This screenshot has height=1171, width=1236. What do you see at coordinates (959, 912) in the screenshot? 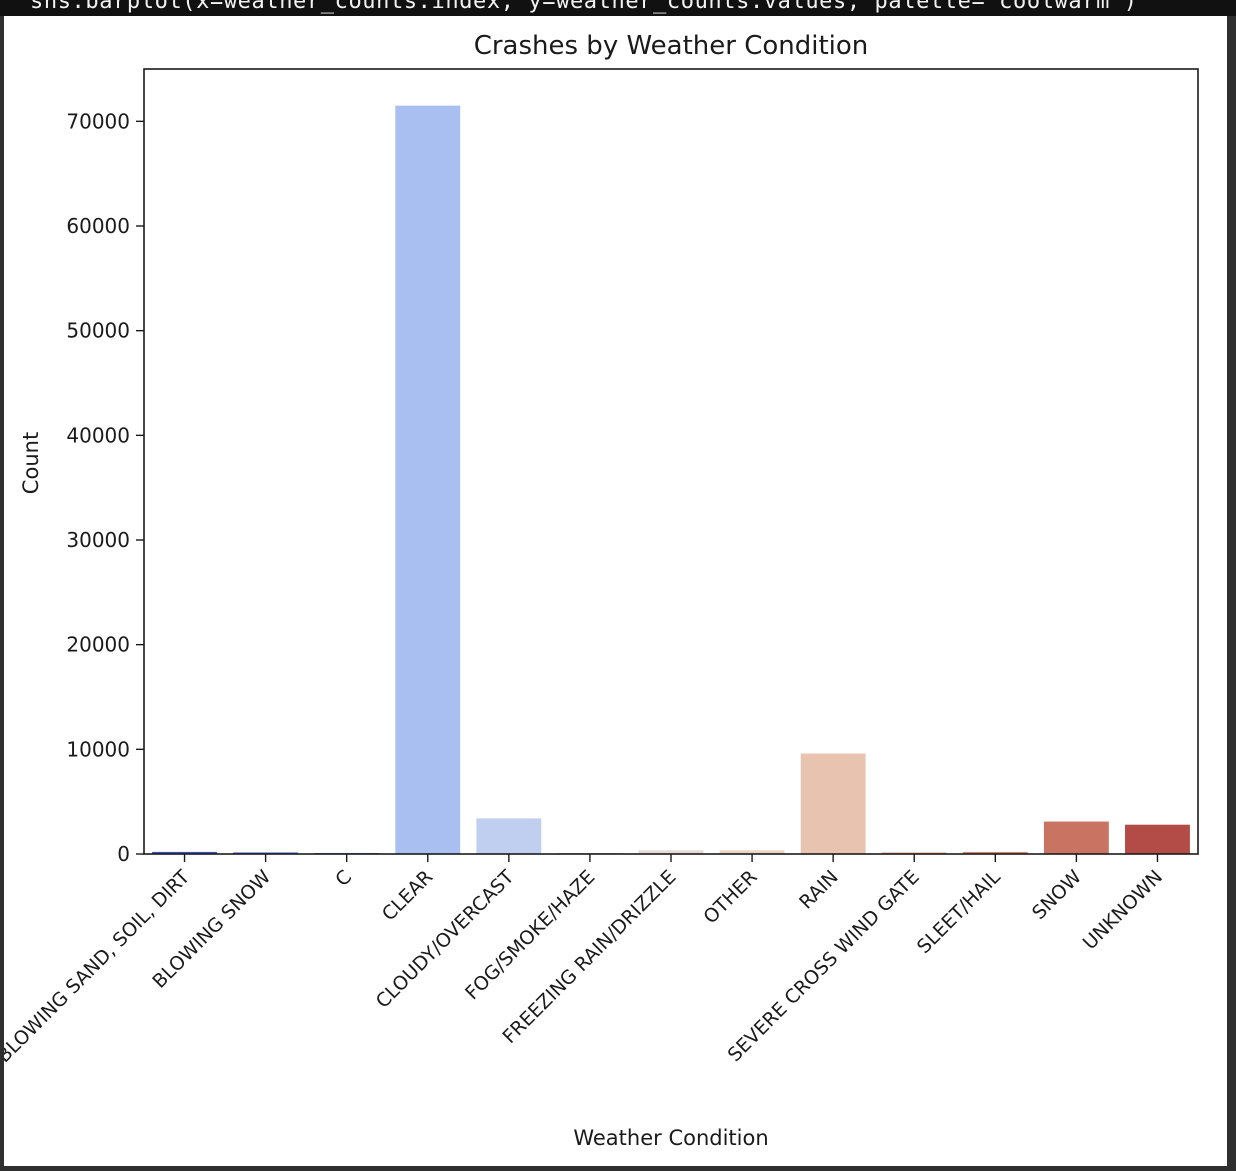
I see `x-tick-label-10: SLEET/HAIL` at bounding box center [959, 912].